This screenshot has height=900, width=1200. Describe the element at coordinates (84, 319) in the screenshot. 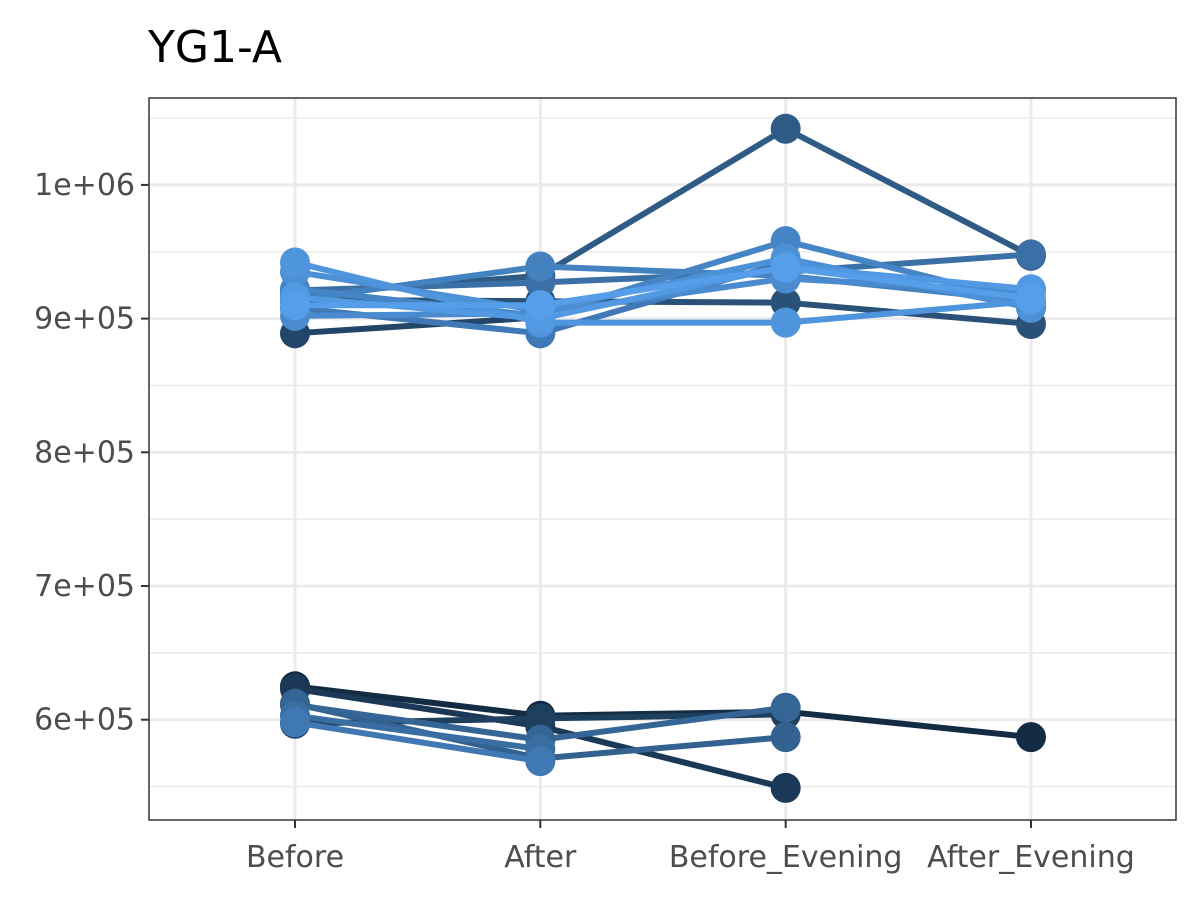

I see `y-tick-label: 9e+05` at that location.